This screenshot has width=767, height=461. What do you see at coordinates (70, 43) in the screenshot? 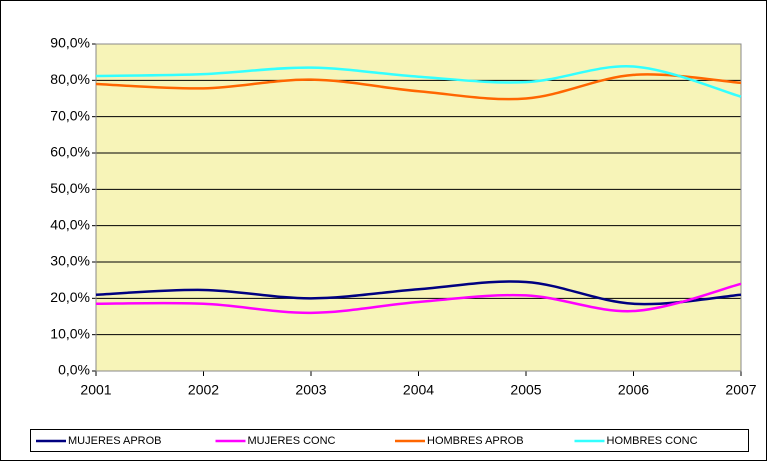
I see `y-tick-label: 90,0%` at bounding box center [70, 43].